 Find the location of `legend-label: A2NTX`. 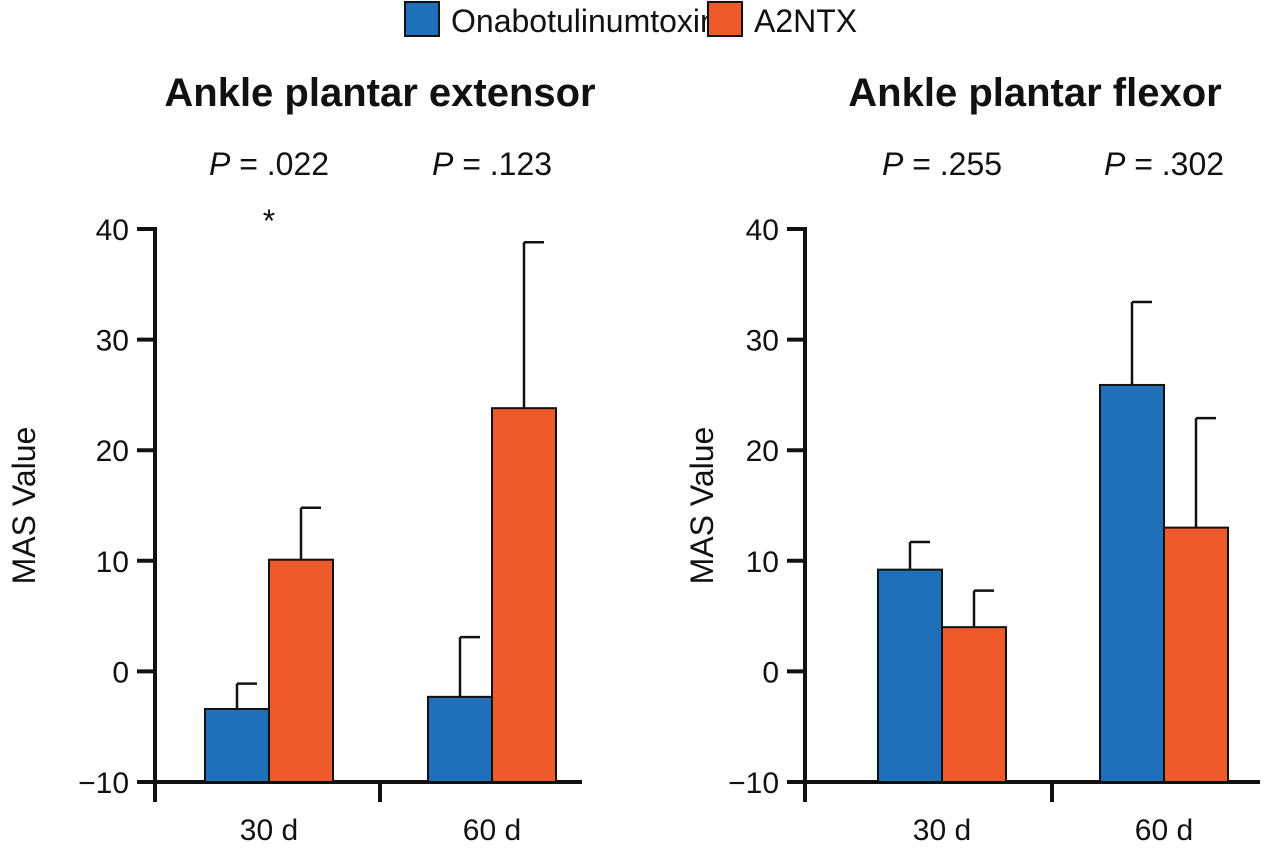

legend-label: A2NTX is located at coordinates (805, 21).